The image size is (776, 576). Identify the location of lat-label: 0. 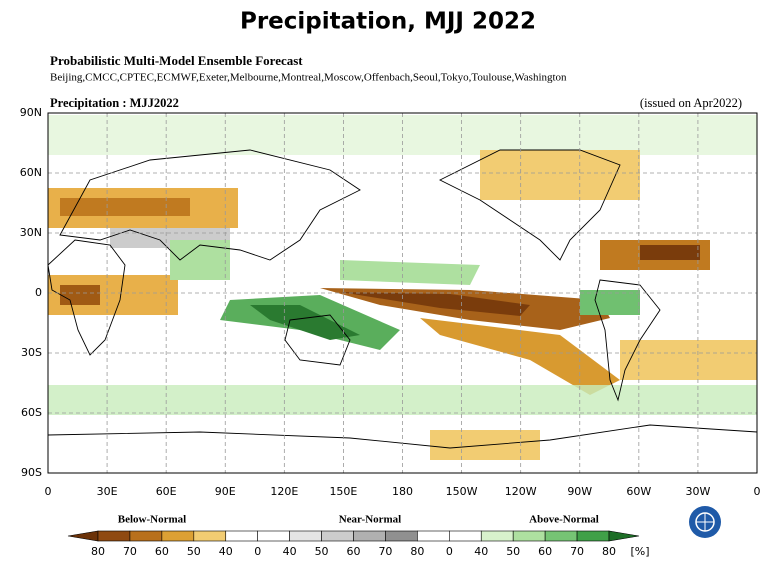
(38, 292).